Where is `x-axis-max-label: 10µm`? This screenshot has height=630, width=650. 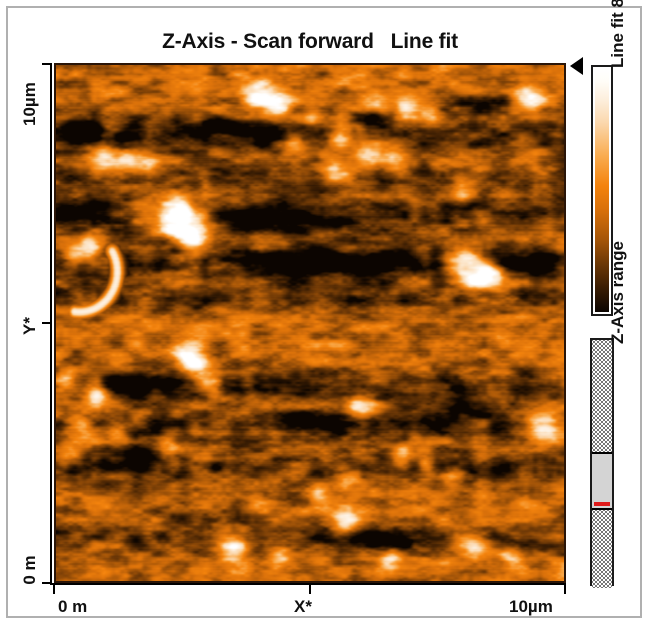 x-axis-max-label: 10µm is located at coordinates (531, 606).